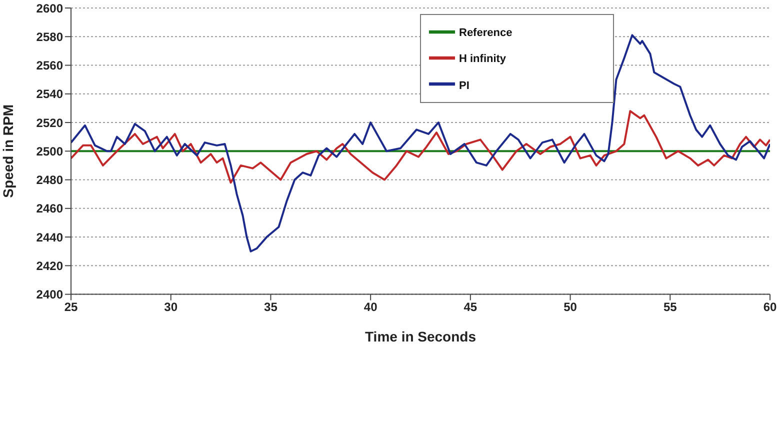 The height and width of the screenshot is (432, 784). What do you see at coordinates (50, 180) in the screenshot?
I see `y-tick-label: 2480` at bounding box center [50, 180].